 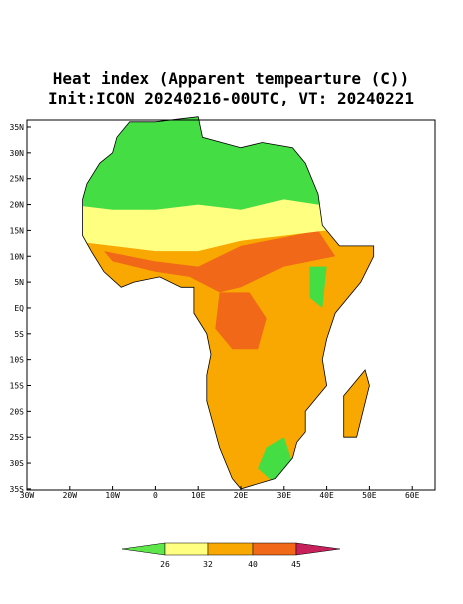 I want to click on lon-label: 40E, so click(x=326, y=495).